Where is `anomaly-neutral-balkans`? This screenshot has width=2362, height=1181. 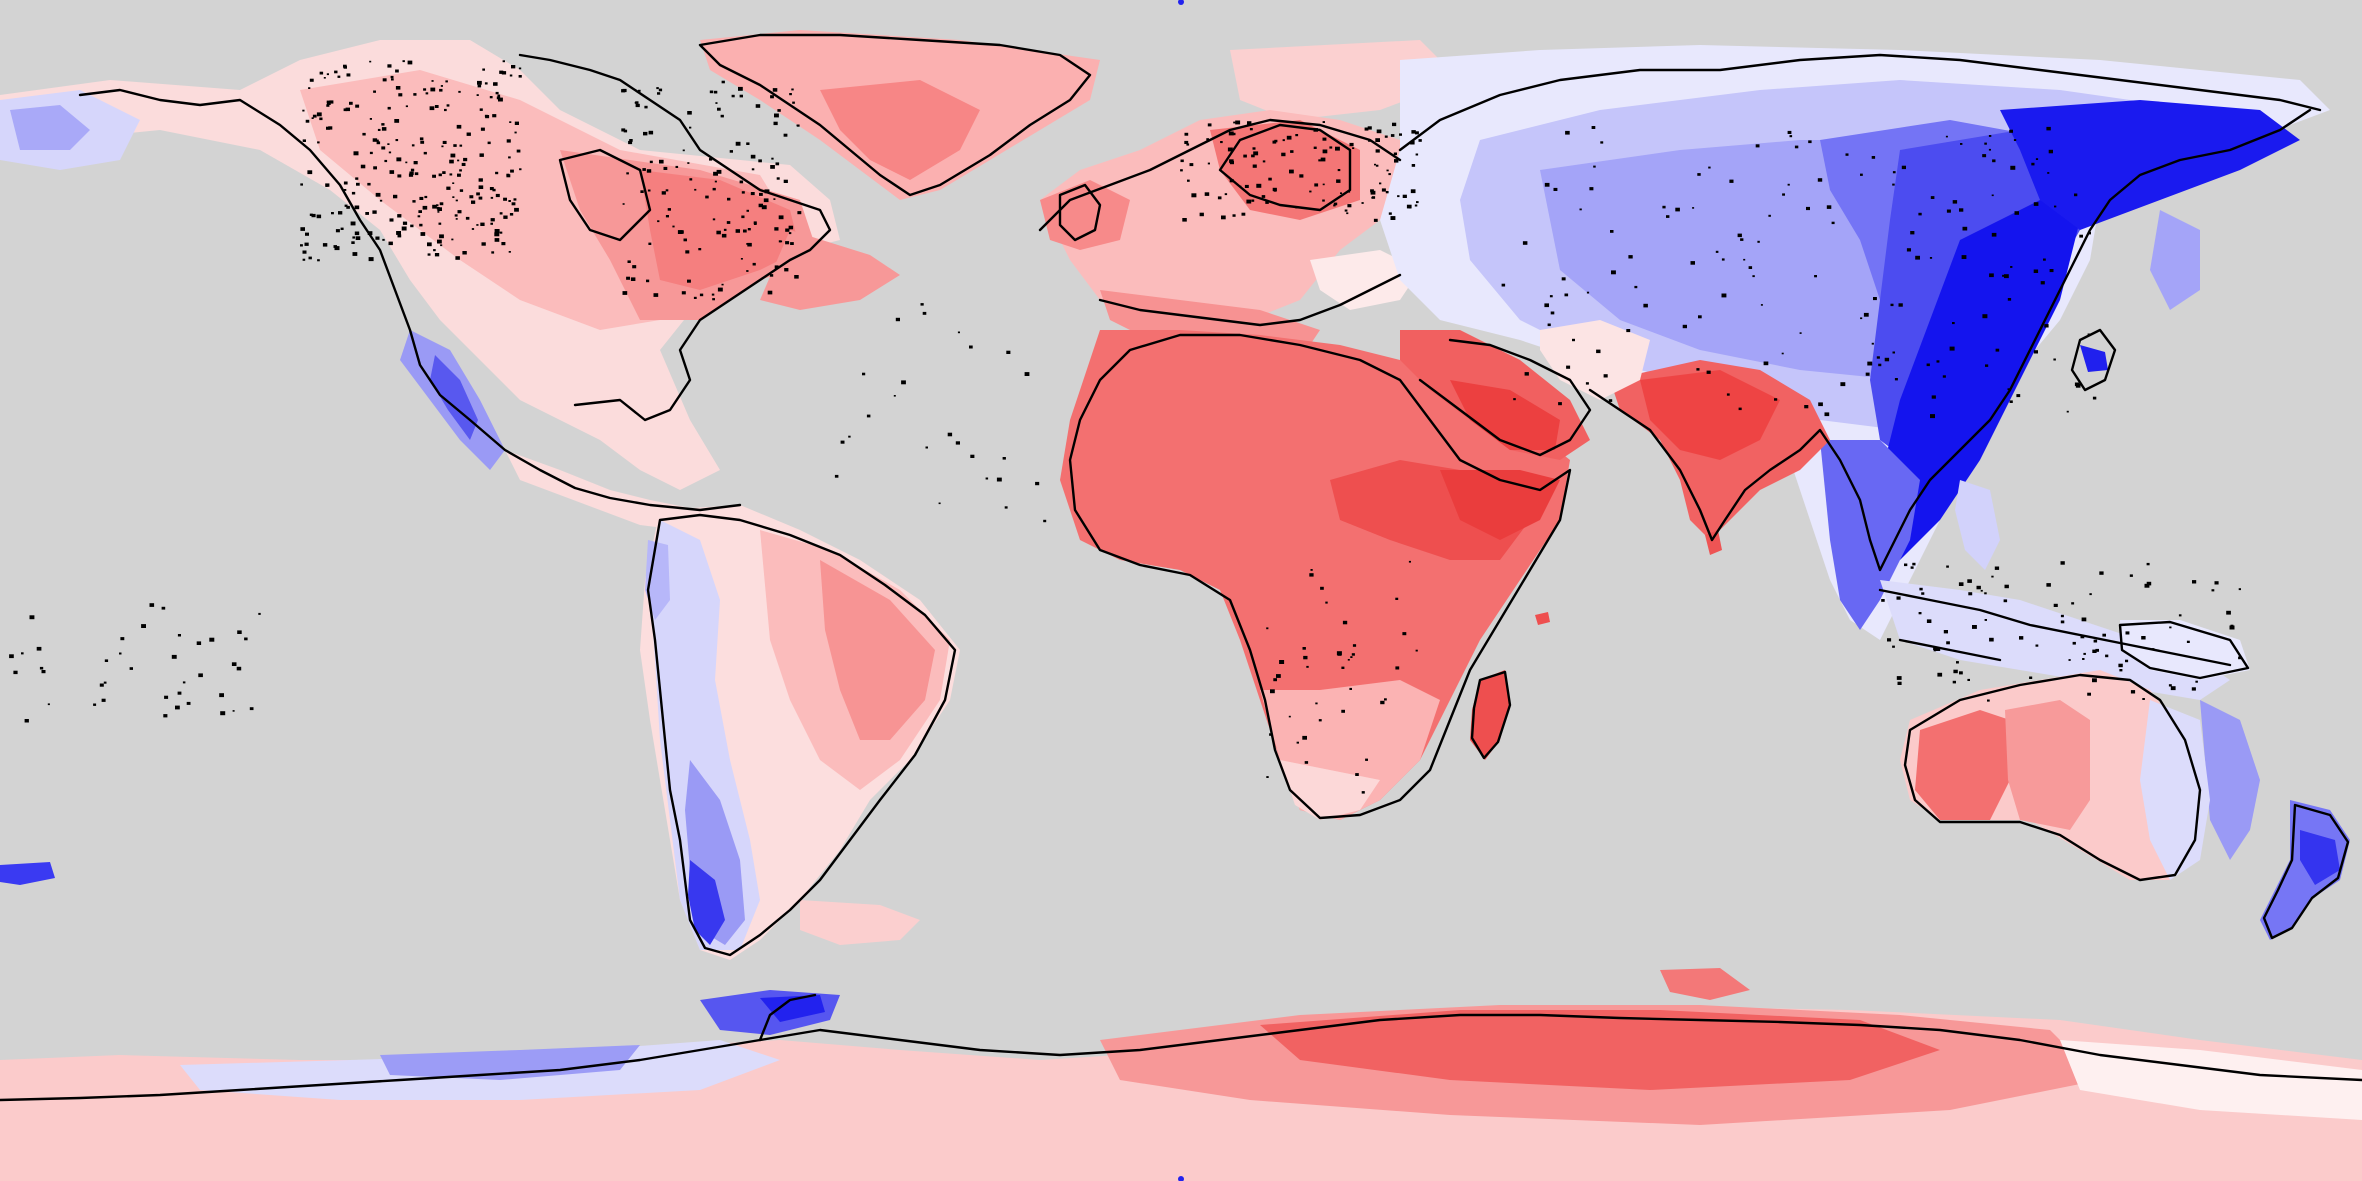
anomaly-neutral-balkans is located at coordinates (1365, 280).